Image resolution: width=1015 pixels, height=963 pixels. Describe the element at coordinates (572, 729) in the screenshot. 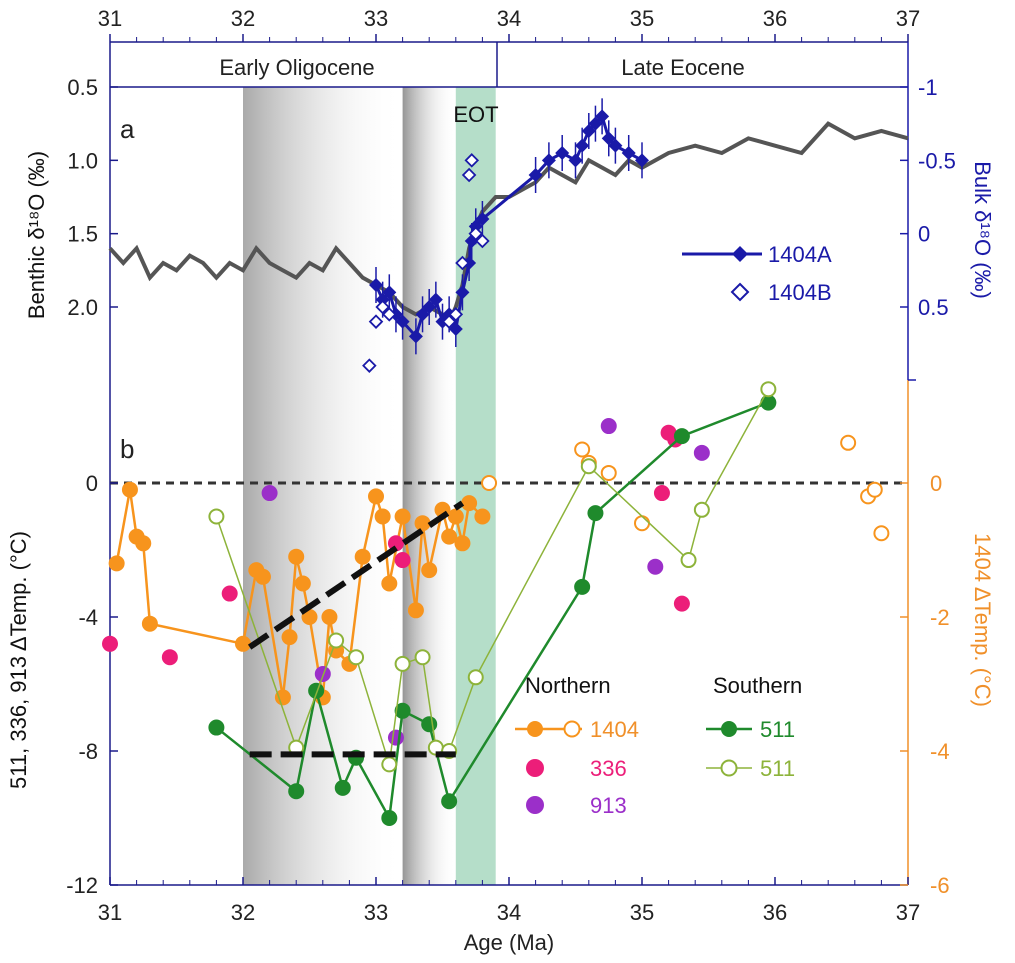

I see `legend-1404-open-marker` at that location.